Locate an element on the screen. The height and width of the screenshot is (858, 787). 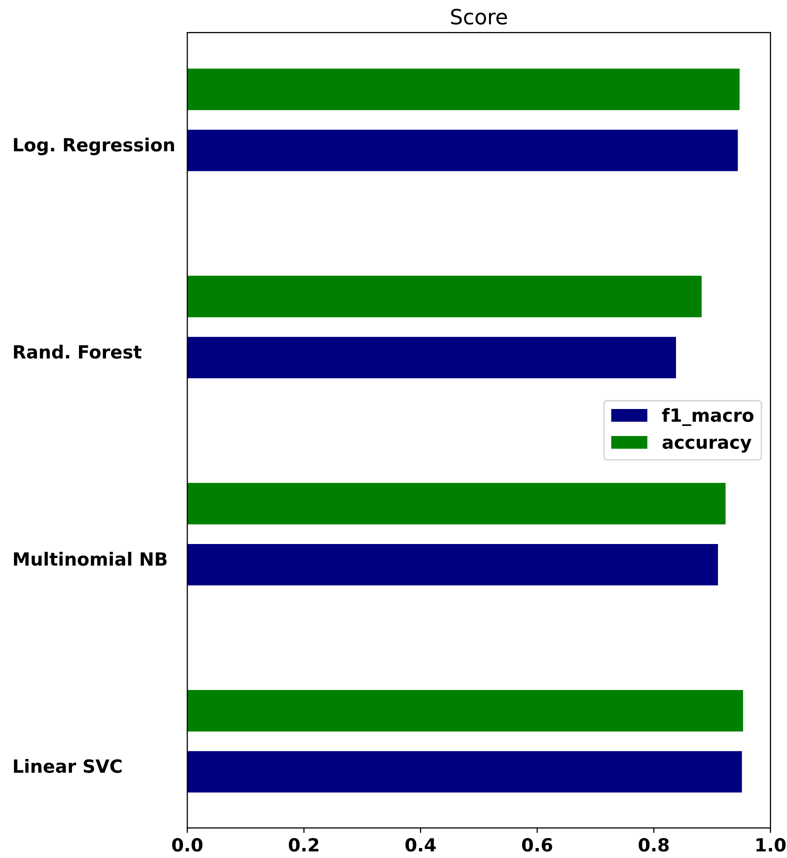
y-tick-label: Rand. Forest is located at coordinates (78, 351).